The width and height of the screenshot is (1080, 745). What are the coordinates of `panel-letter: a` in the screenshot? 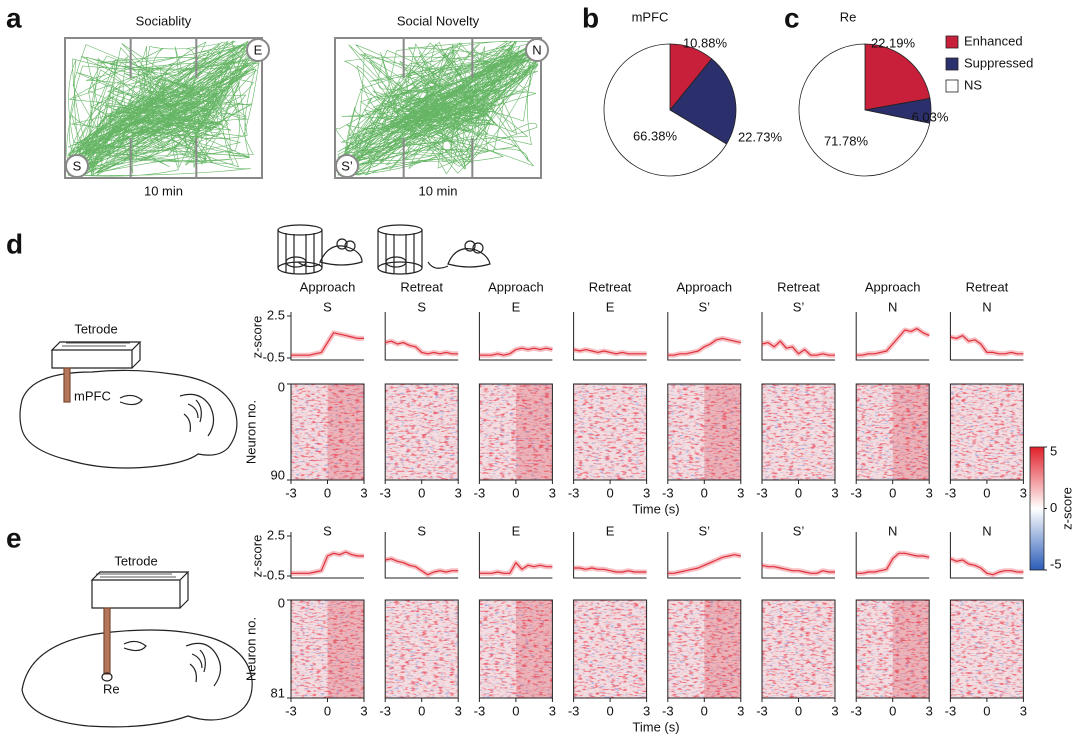 It's located at (14, 17).